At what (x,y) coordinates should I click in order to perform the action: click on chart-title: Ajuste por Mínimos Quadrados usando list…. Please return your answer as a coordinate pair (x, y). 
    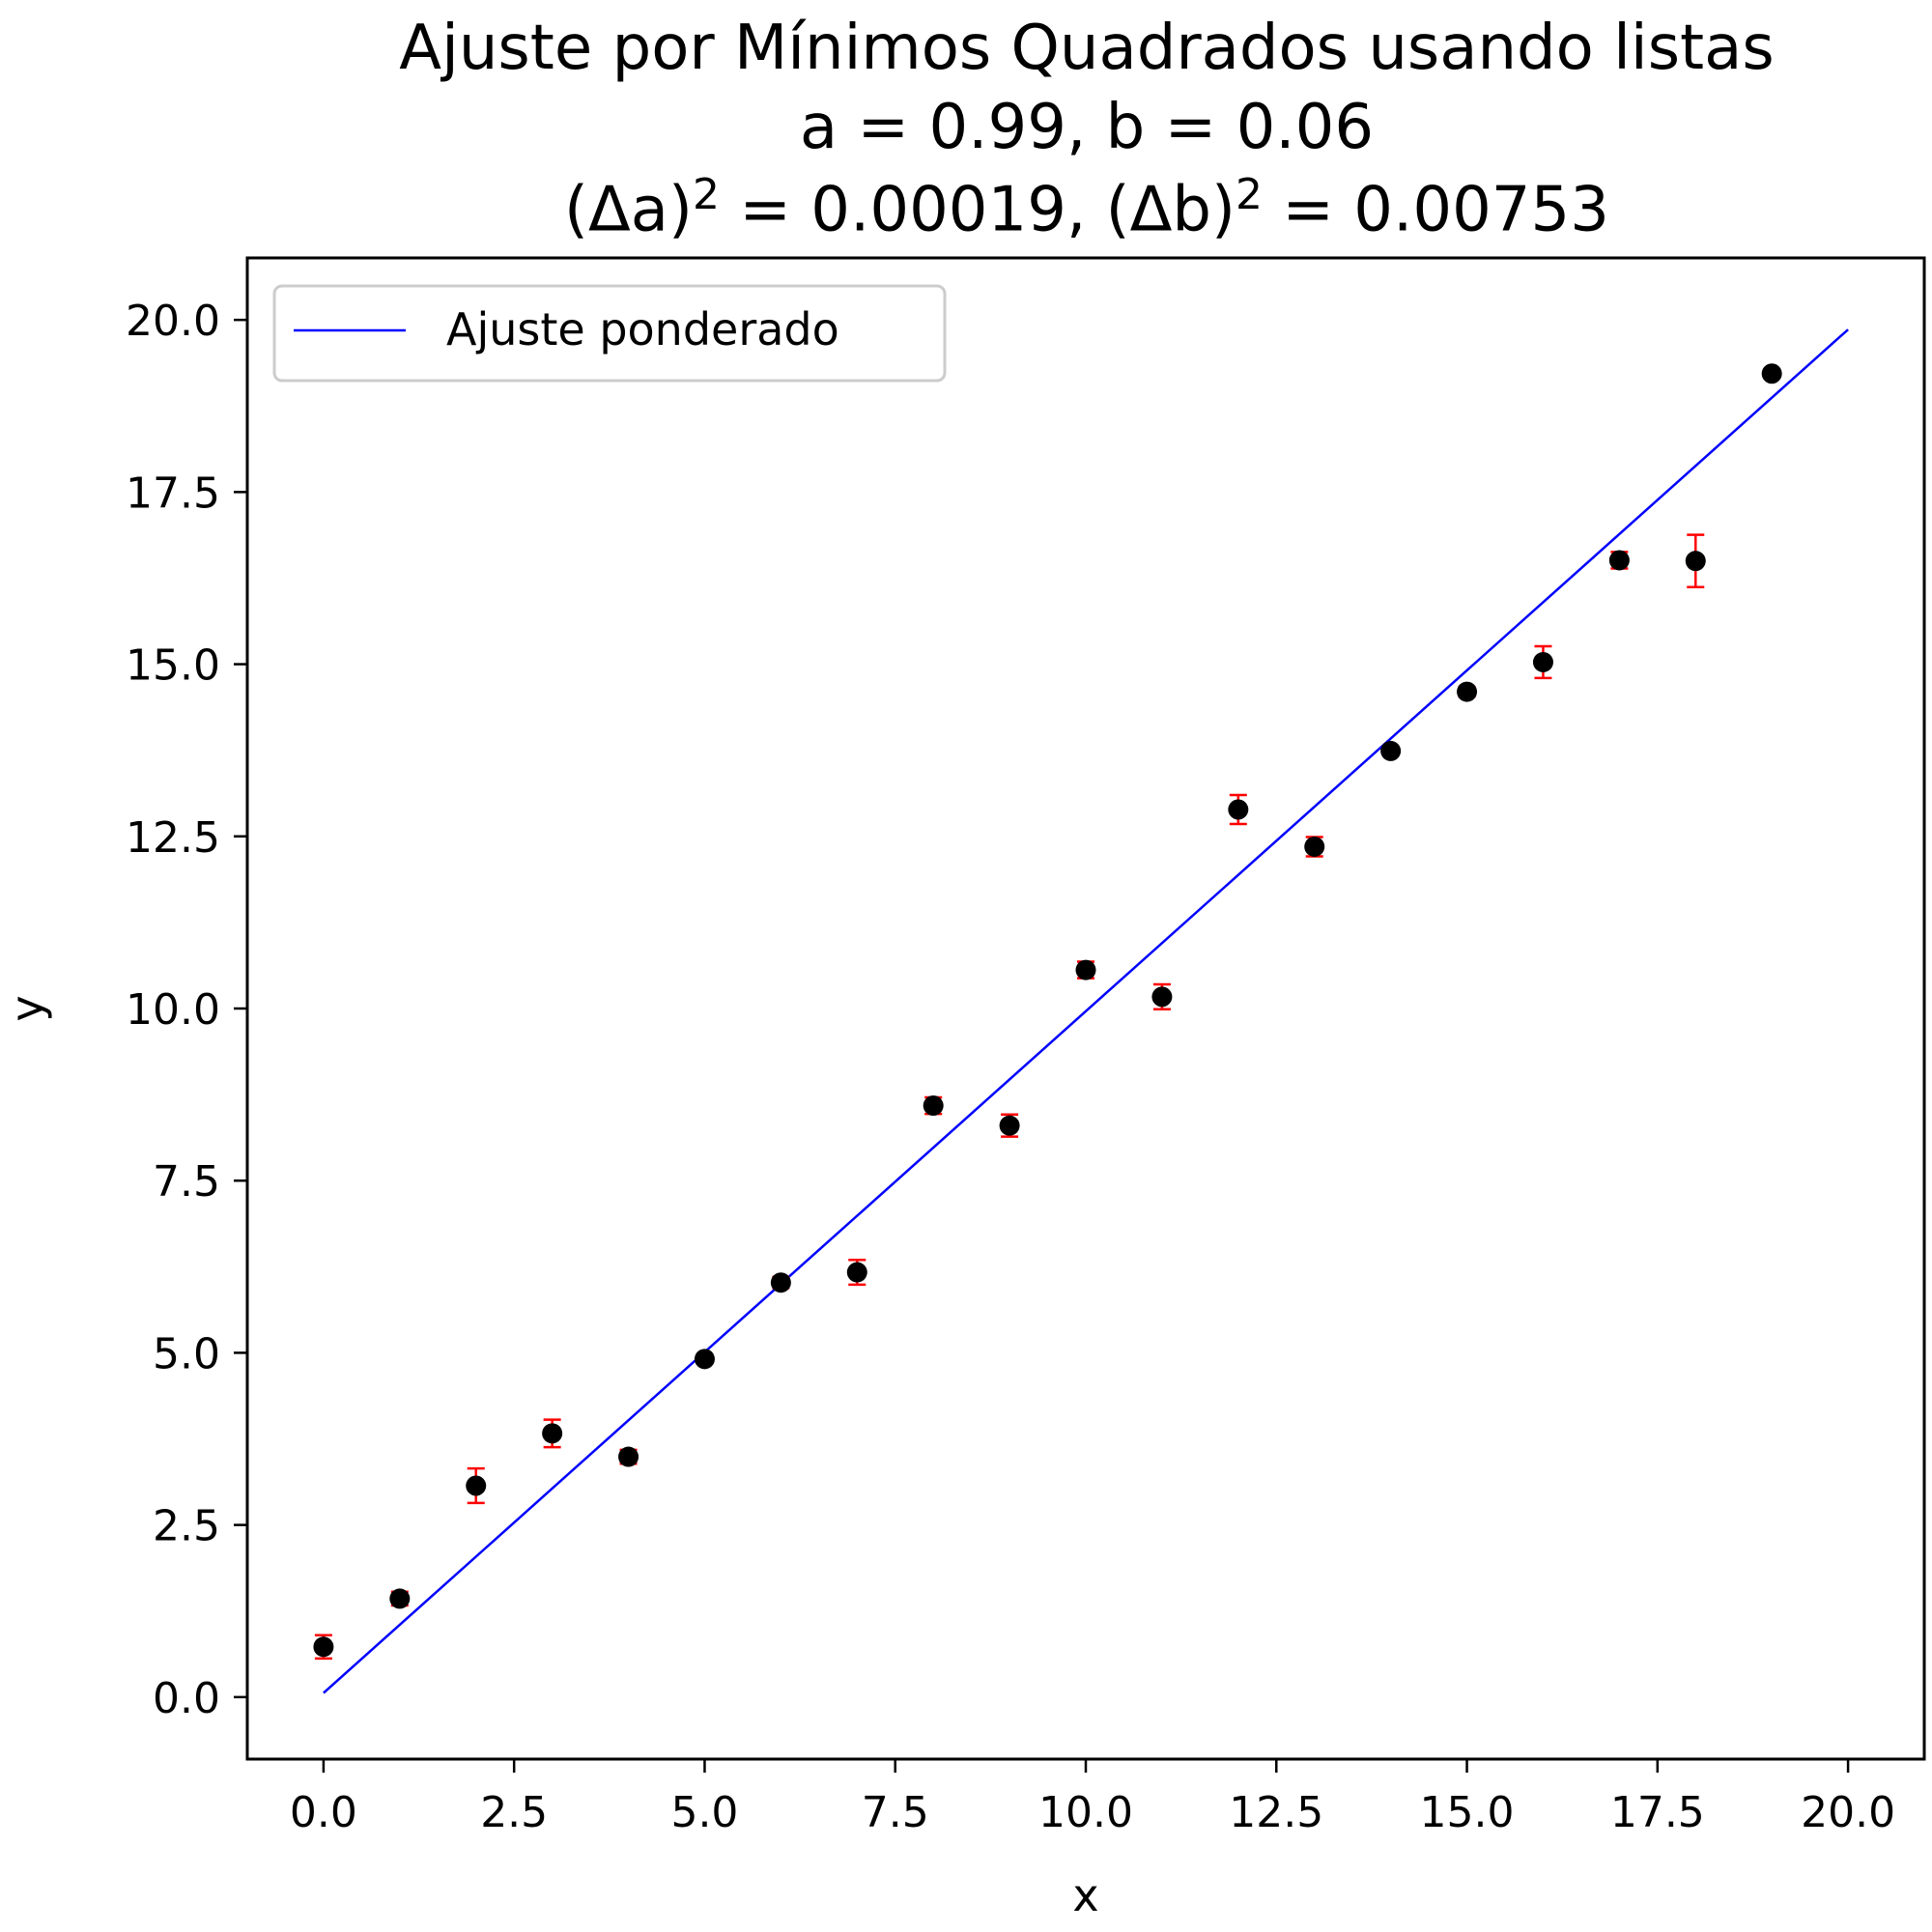
    Looking at the image, I should click on (1087, 48).